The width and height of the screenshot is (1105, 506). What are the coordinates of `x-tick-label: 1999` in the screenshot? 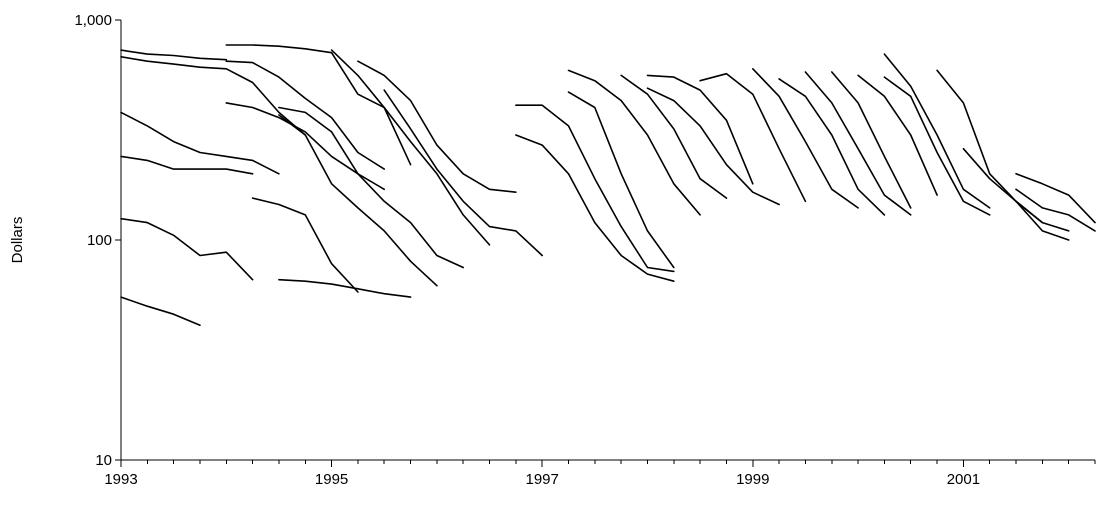 It's located at (752, 479).